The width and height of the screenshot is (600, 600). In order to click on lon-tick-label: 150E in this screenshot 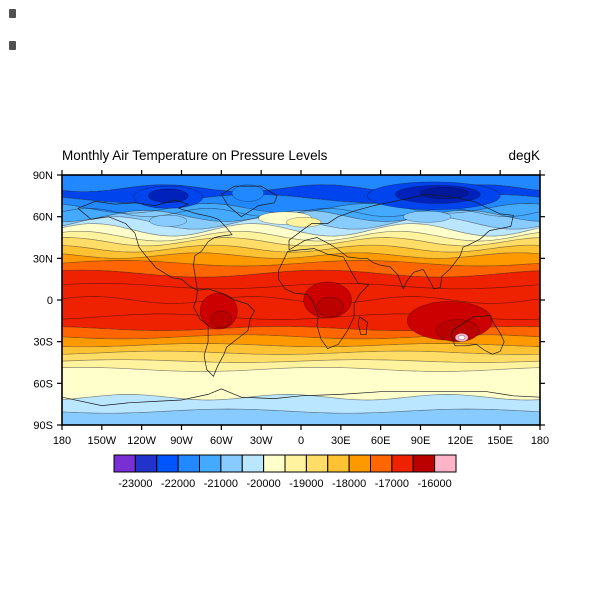, I will do `click(500, 441)`.